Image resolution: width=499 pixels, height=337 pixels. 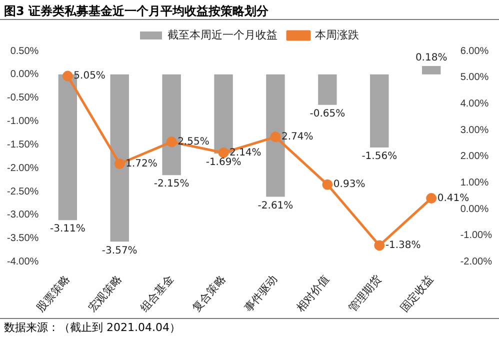 What do you see at coordinates (24, 51) in the screenshot?
I see `y-tick-label: 0.50%` at bounding box center [24, 51].